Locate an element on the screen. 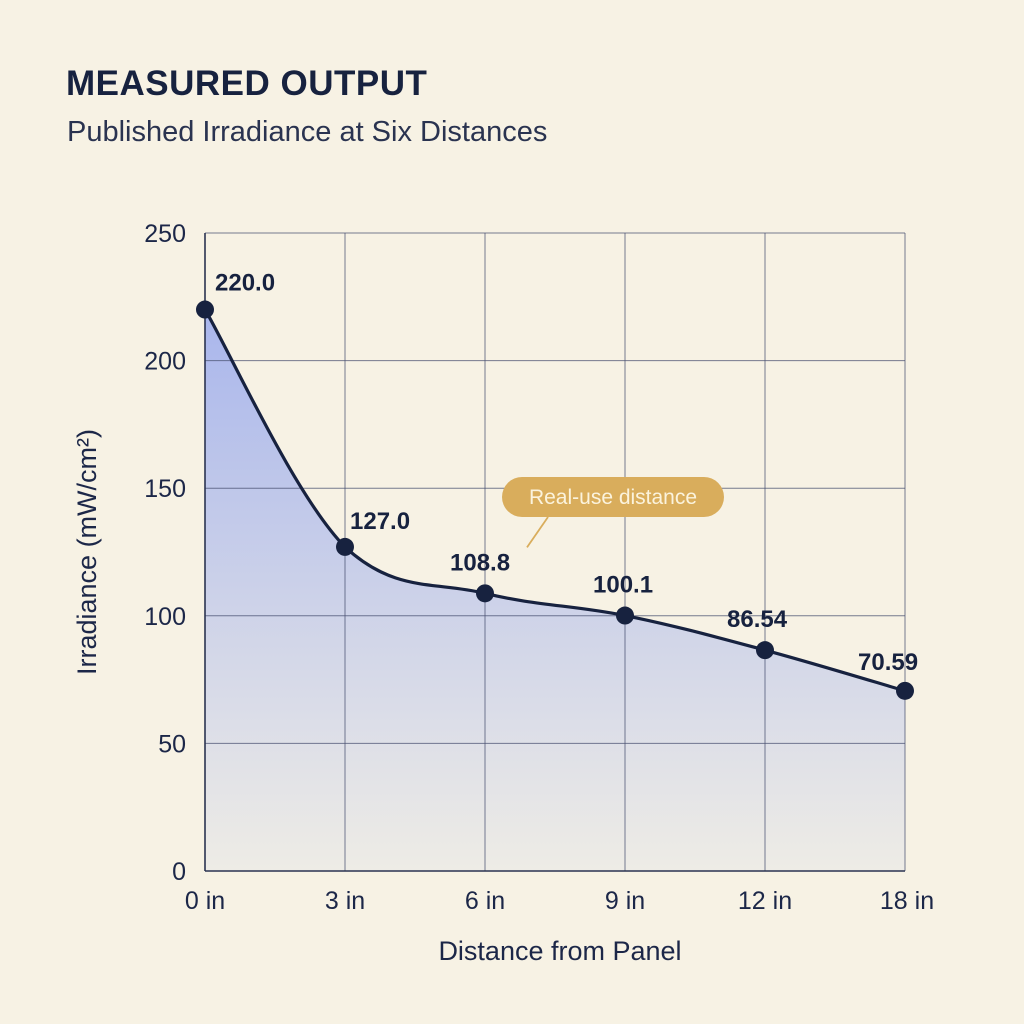  y-tick-label: 200 is located at coordinates (165, 362).